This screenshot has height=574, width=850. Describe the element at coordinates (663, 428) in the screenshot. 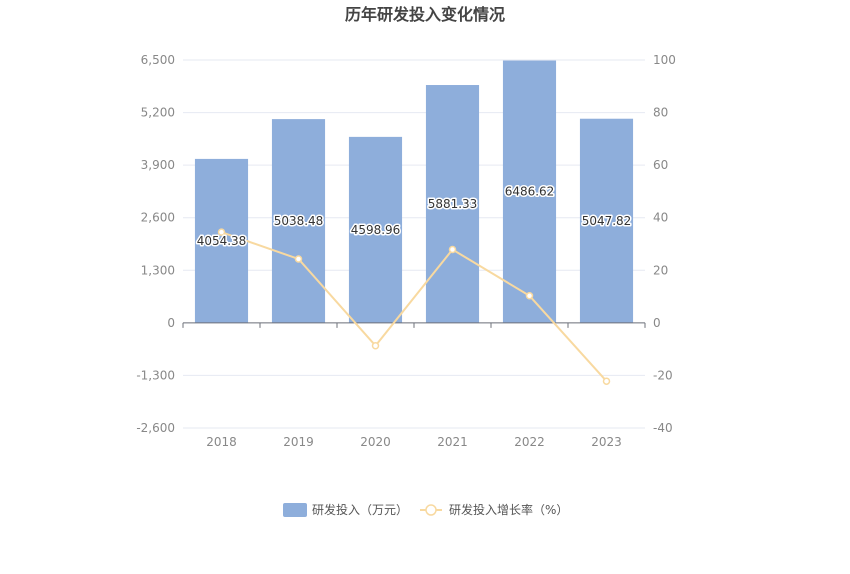

I see `y-right-tick-label: -40` at that location.